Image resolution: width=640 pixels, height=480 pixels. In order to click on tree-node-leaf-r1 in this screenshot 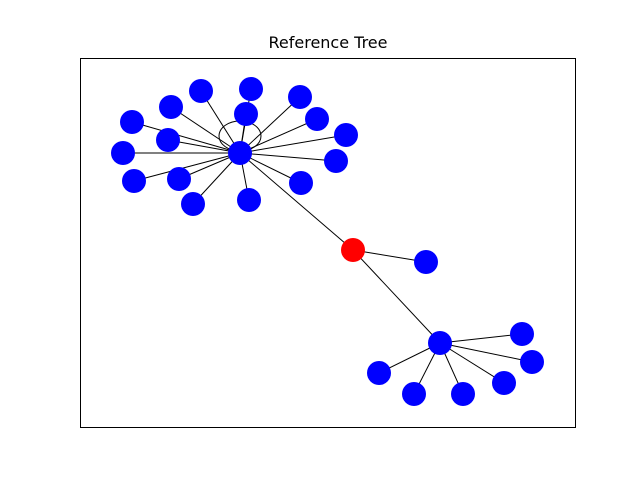, I will do `click(426, 262)`.